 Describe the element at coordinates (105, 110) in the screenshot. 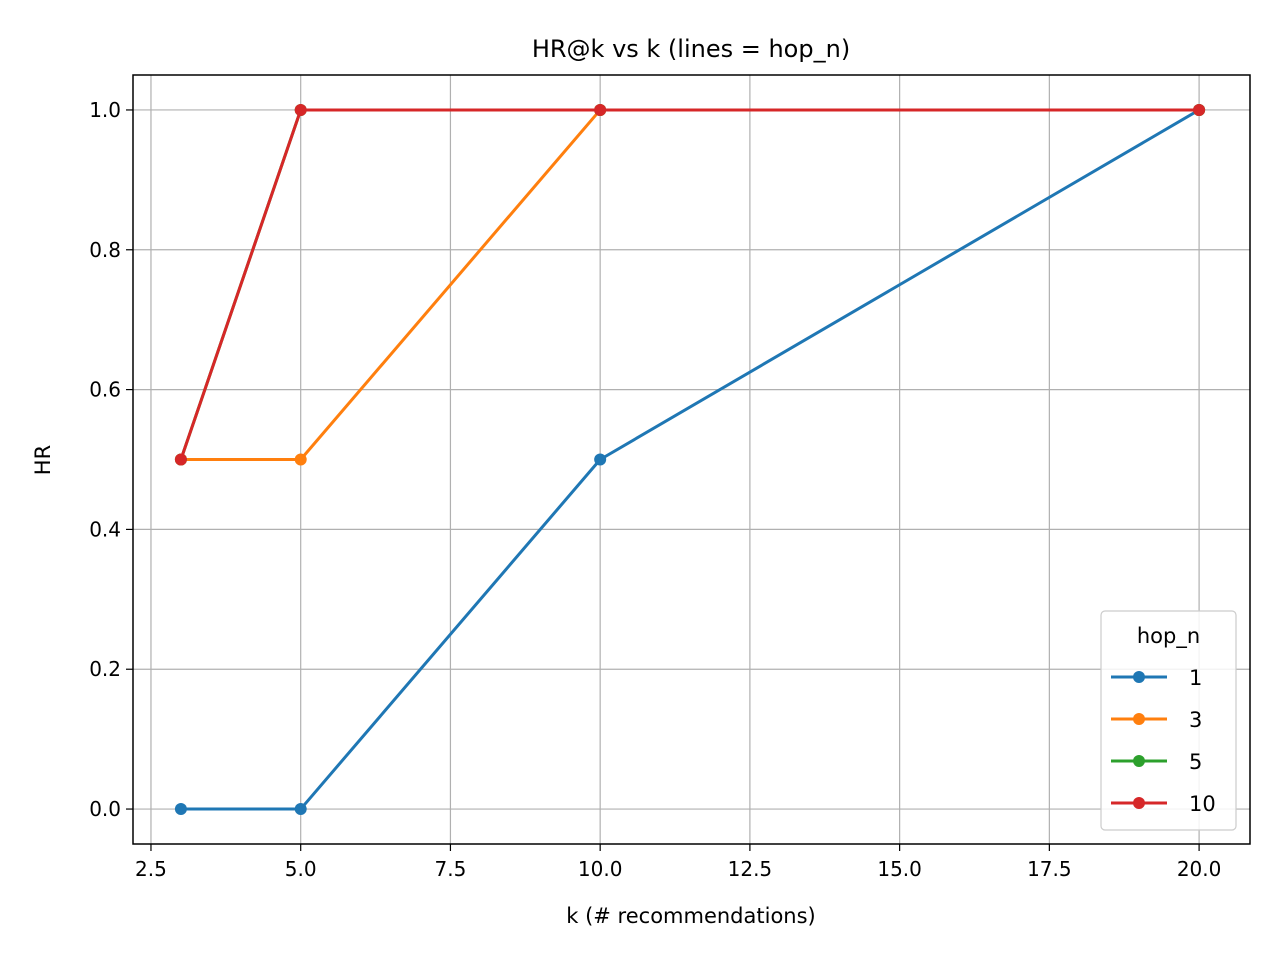

I see `y-tick-label: 1.0` at that location.